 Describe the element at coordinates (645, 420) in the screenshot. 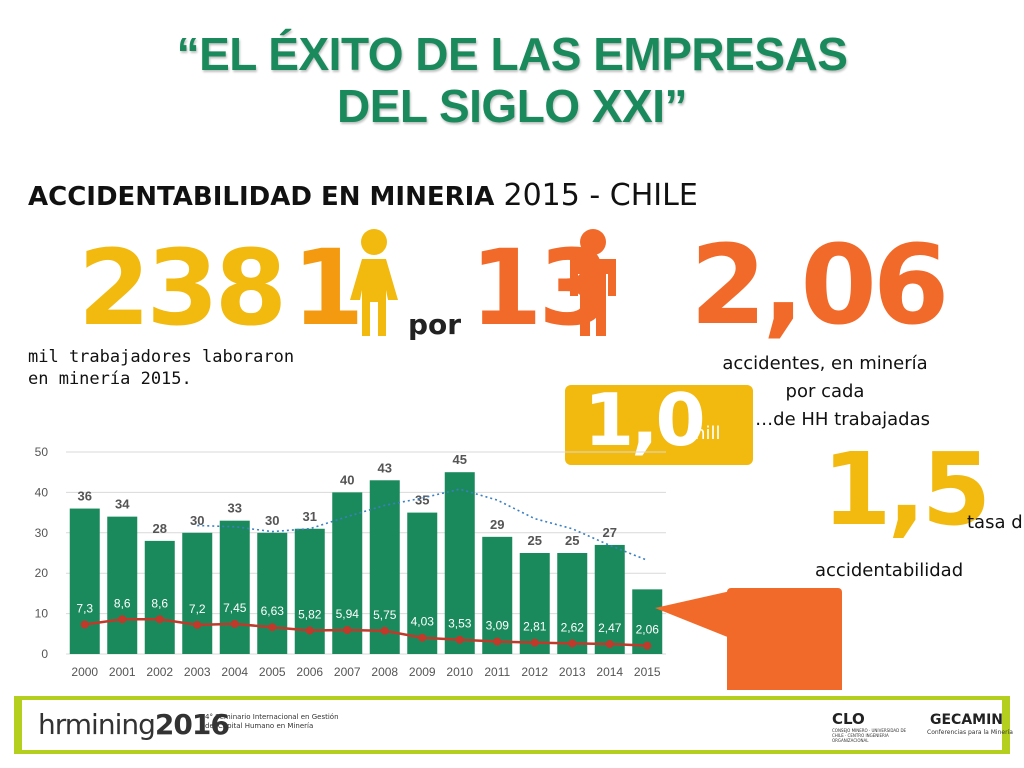

I see `mill-value: 1,0` at that location.